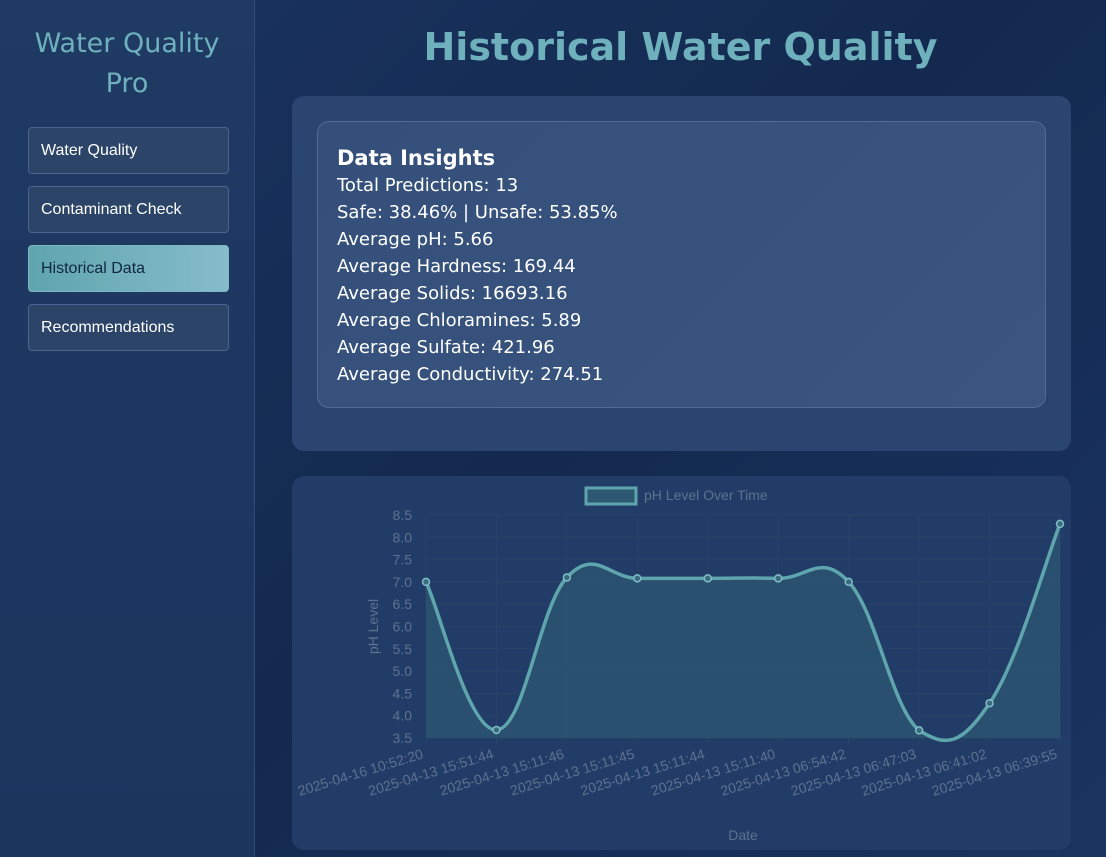  What do you see at coordinates (446, 347) in the screenshot?
I see `insight-average-sulfate: Average Sulfate: 421.96` at bounding box center [446, 347].